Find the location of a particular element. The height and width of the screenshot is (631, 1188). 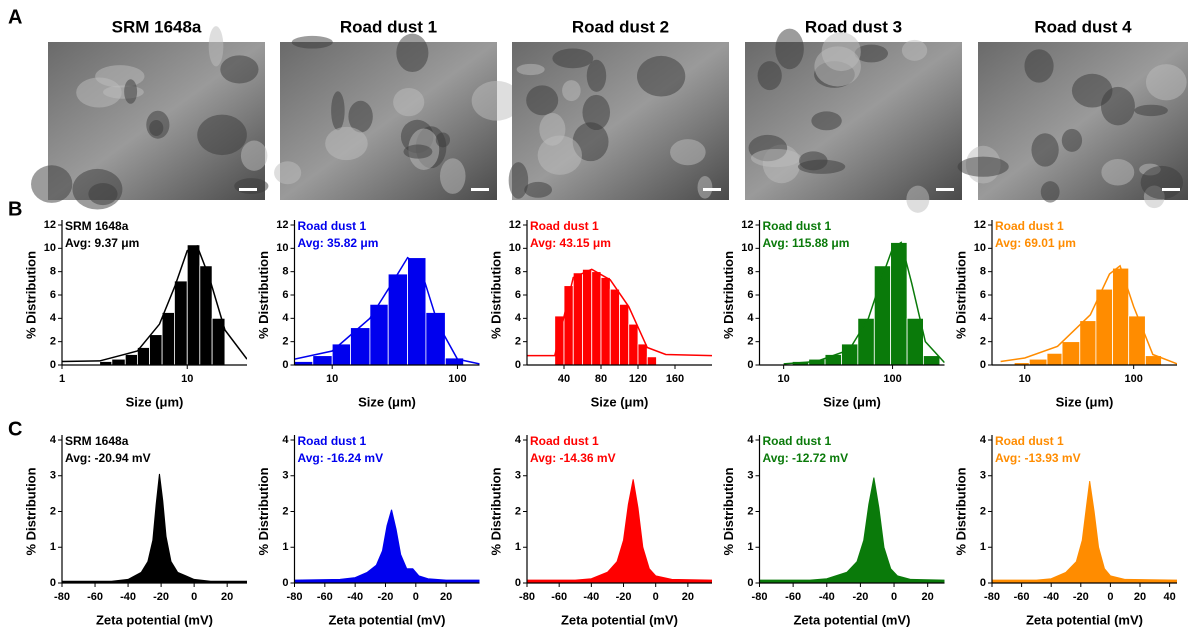

series-label: SRM 1648a is located at coordinates (97, 226).